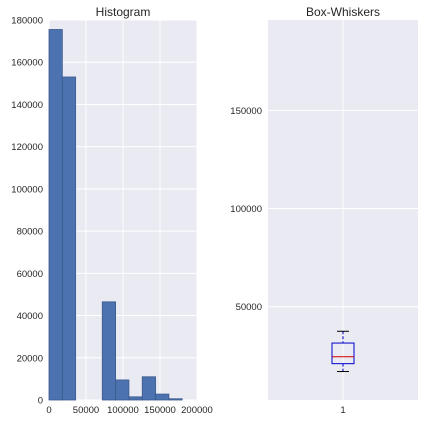 This screenshot has height=425, width=425. Describe the element at coordinates (27, 105) in the screenshot. I see `histogram-y-tick-label: 140000` at that location.